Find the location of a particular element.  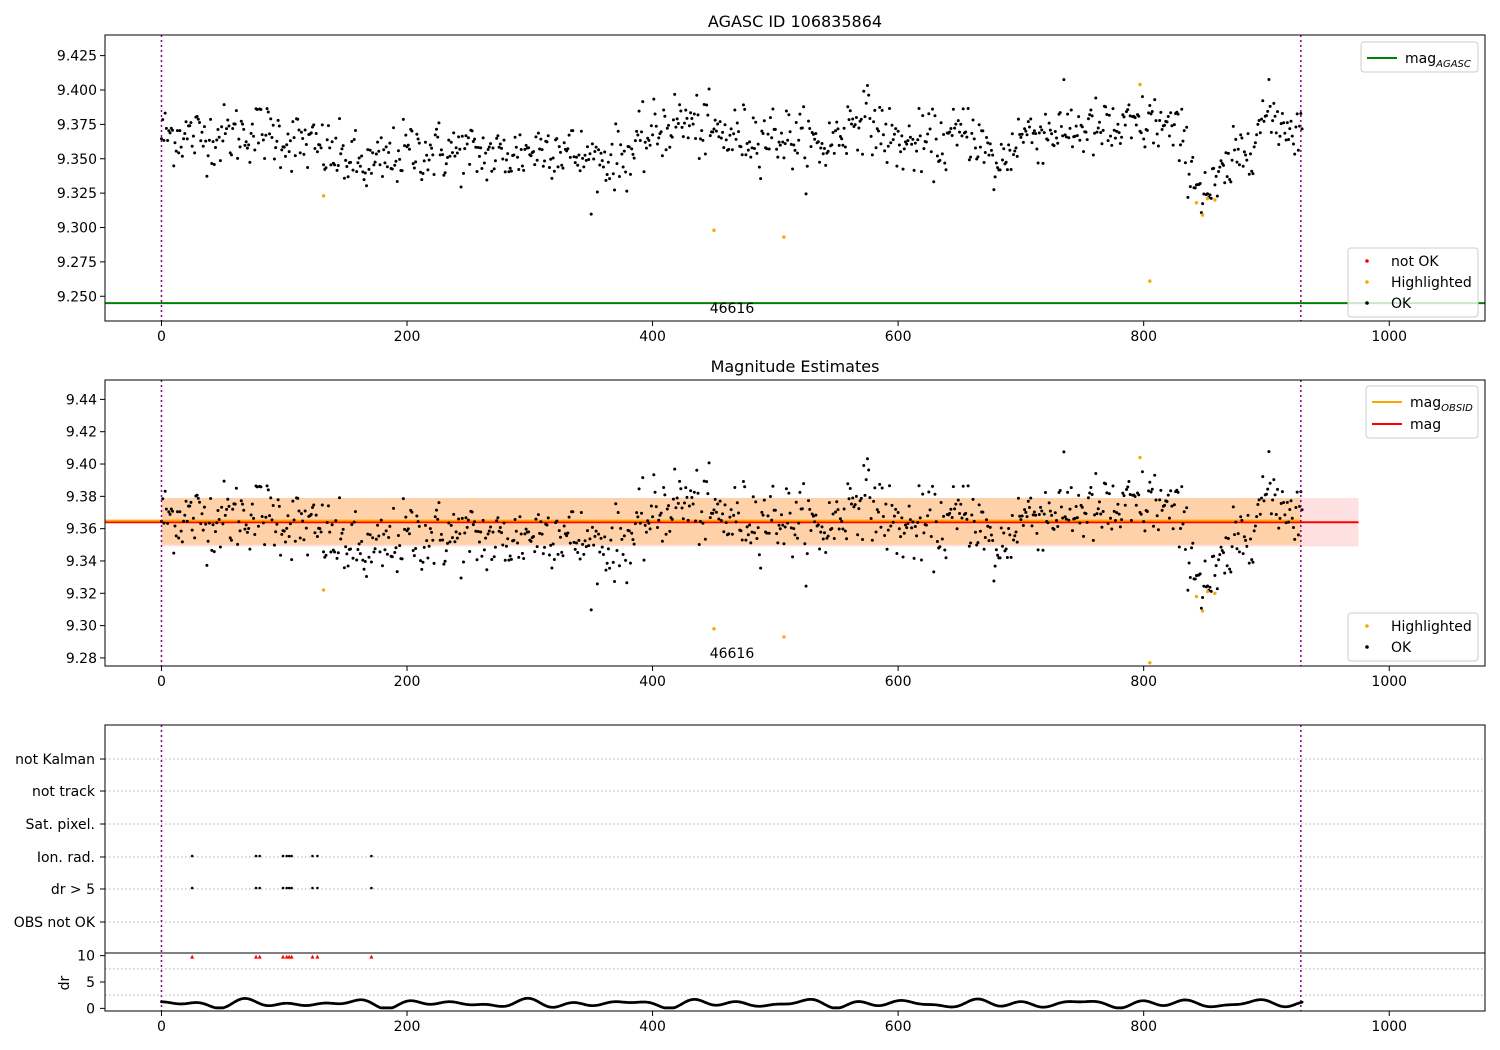

highlighted-point is located at coordinates (1215, 200).